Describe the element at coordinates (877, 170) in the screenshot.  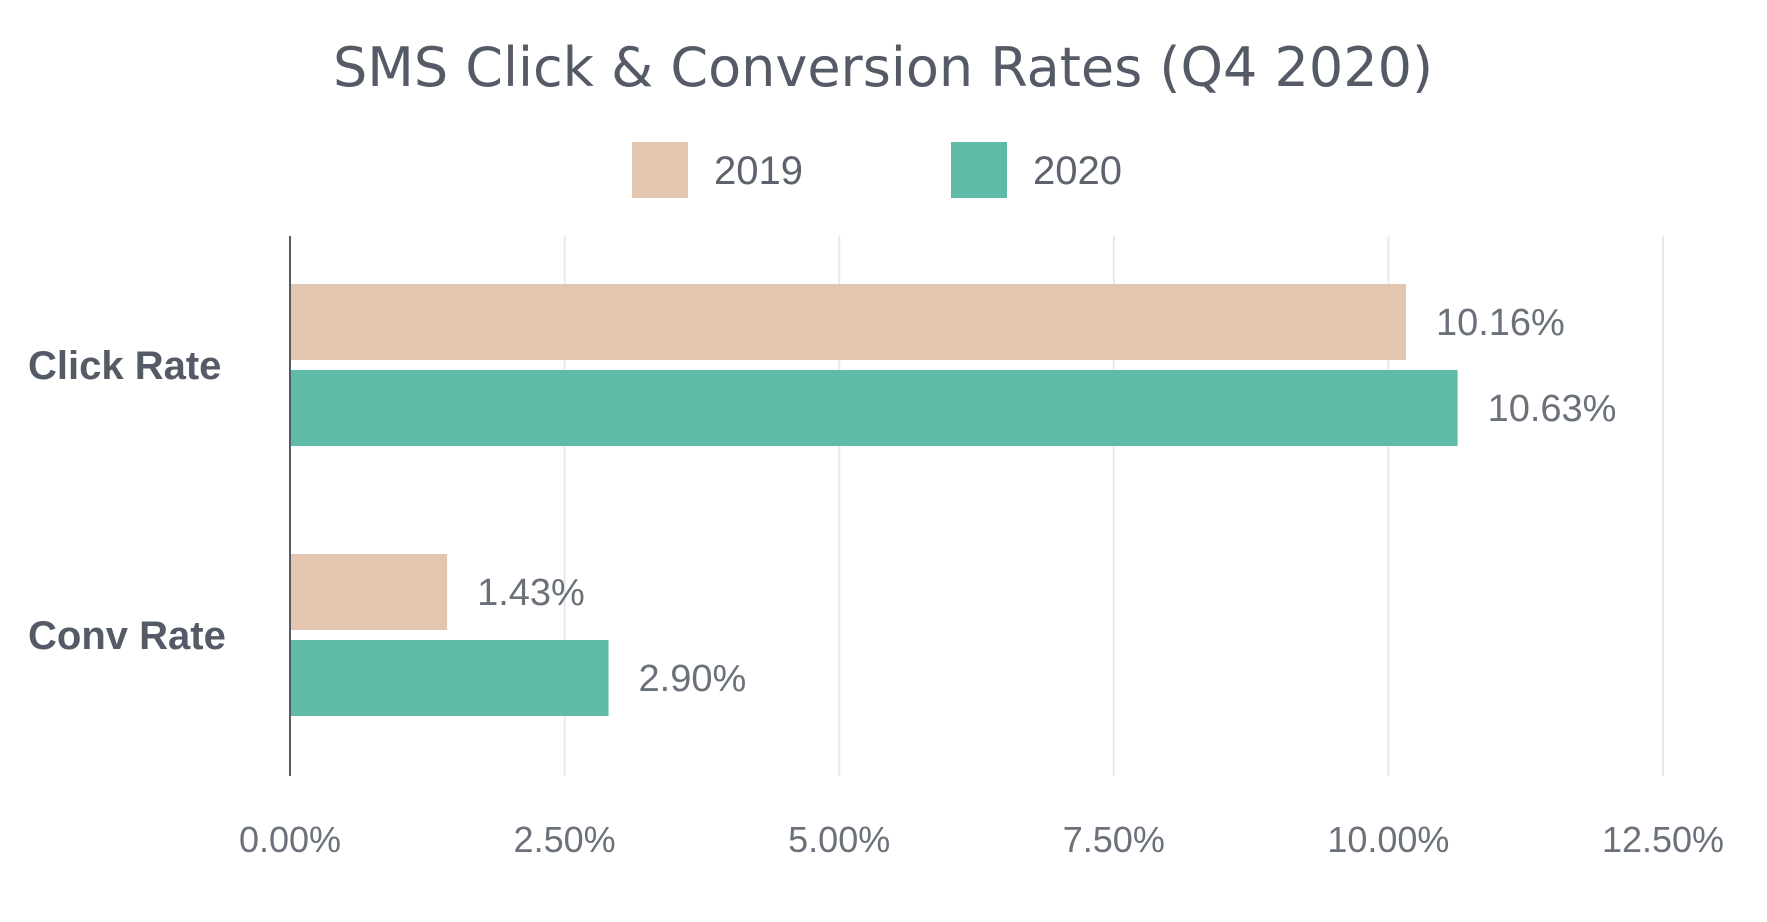
I see `legend: 2019 2020` at that location.